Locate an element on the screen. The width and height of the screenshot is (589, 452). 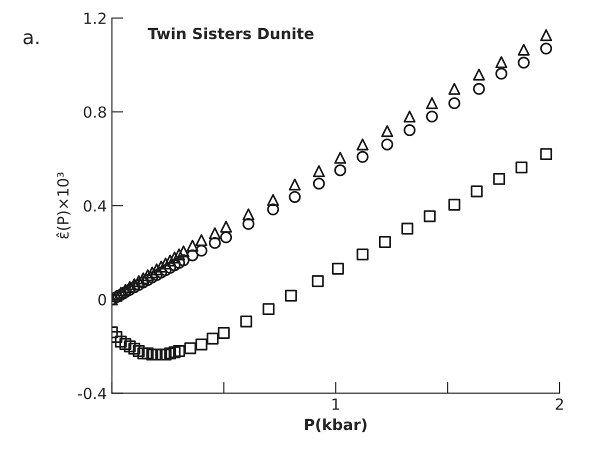
y-tick-label: -0.4 is located at coordinates (92, 394).